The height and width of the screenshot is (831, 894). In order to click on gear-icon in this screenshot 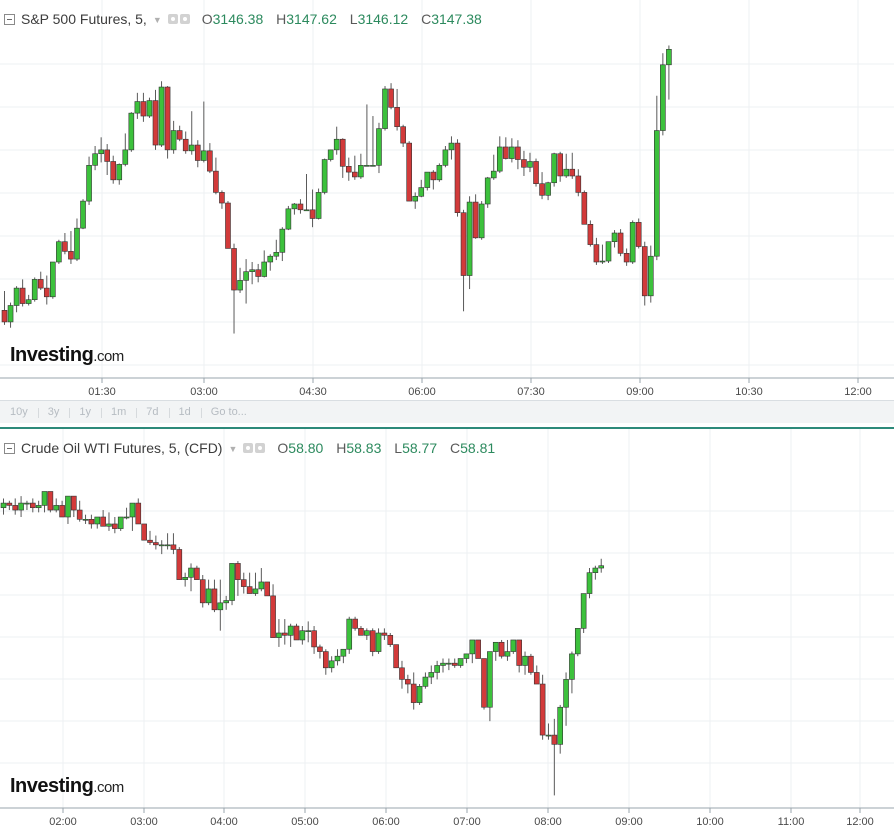, I will do `click(184, 19)`.